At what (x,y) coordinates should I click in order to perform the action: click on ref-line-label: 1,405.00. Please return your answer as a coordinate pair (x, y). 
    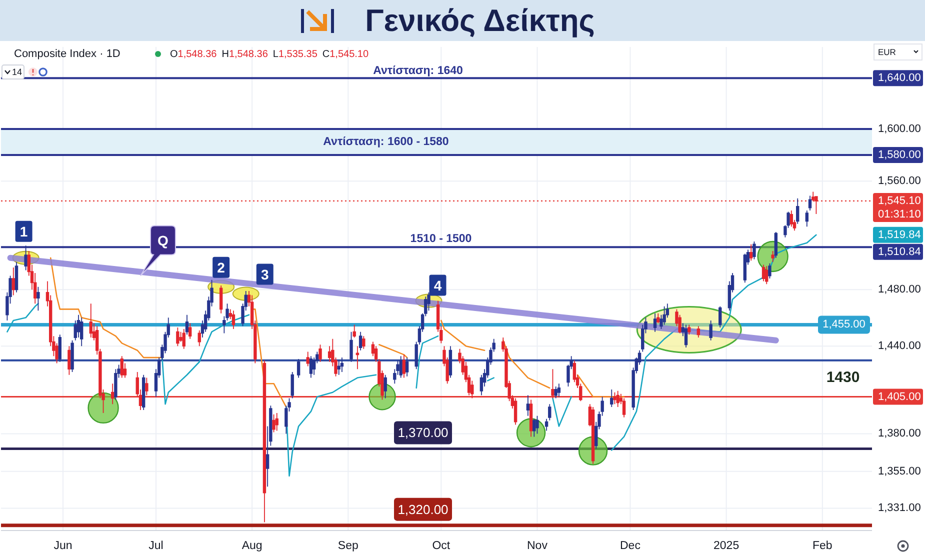
    Looking at the image, I should click on (899, 396).